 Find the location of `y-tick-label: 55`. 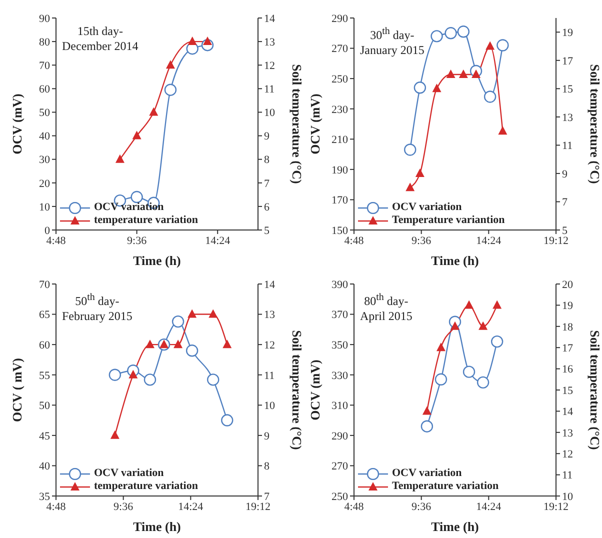

y-tick-label: 55 is located at coordinates (44, 376).